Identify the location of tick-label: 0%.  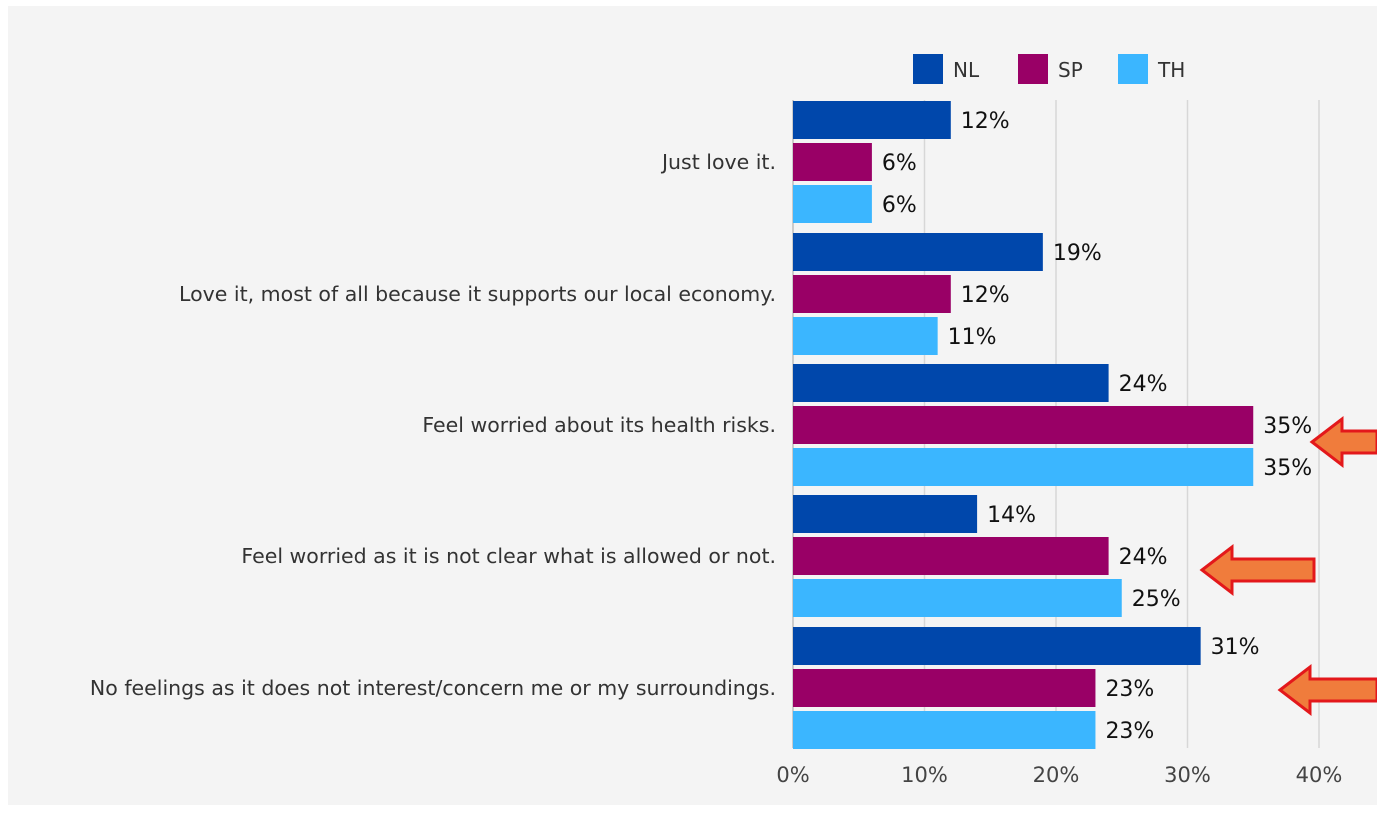
(792, 775).